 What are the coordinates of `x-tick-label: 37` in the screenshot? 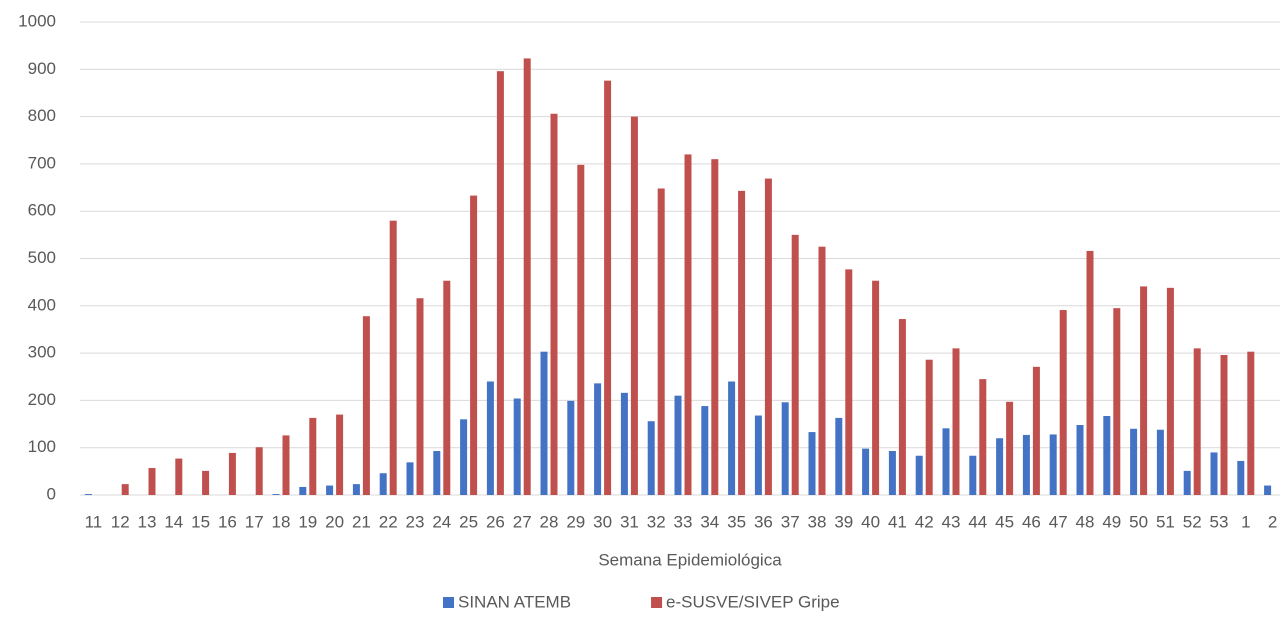 It's located at (790, 521).